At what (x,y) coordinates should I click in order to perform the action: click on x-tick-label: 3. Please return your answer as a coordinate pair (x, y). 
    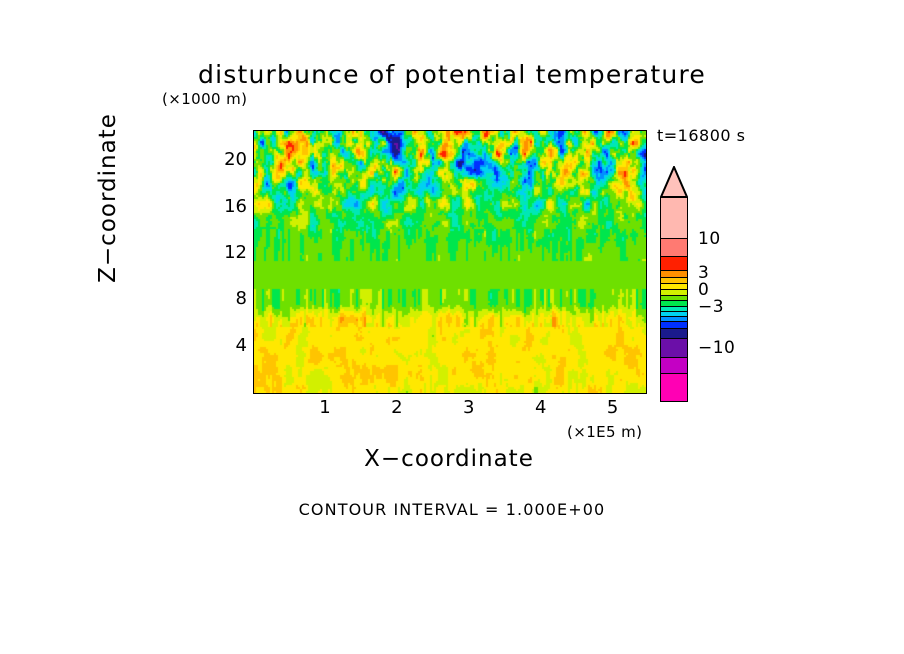
    Looking at the image, I should click on (469, 407).